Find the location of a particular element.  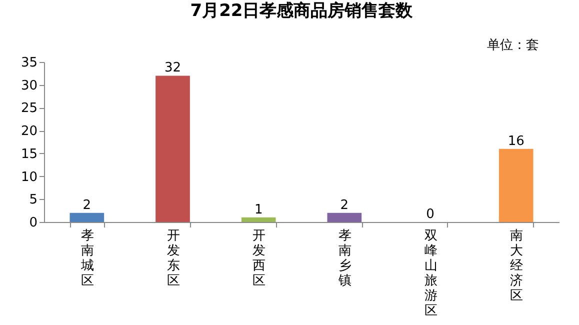

x-tick-label: 开发西区 is located at coordinates (259, 258).